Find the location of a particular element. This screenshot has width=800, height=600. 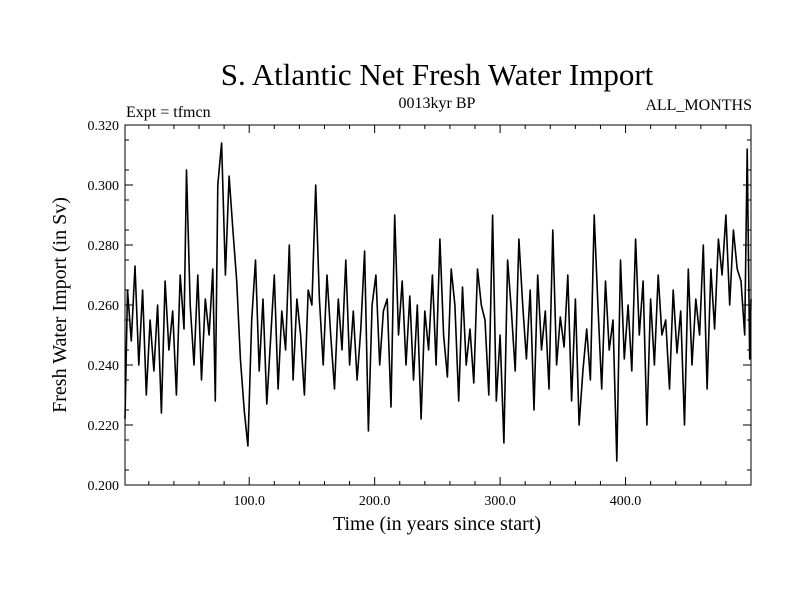

y-tick-label: 0.280 is located at coordinates (104, 246).